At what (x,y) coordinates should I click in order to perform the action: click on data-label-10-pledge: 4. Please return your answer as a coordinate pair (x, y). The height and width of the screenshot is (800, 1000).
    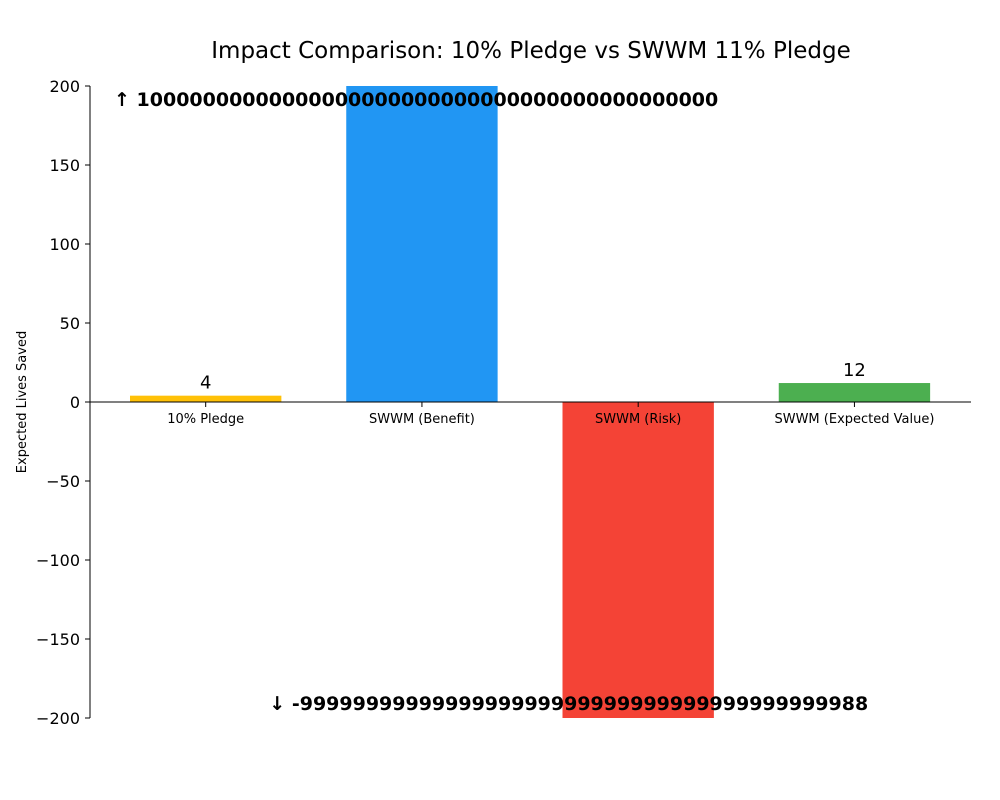
    Looking at the image, I should click on (205, 383).